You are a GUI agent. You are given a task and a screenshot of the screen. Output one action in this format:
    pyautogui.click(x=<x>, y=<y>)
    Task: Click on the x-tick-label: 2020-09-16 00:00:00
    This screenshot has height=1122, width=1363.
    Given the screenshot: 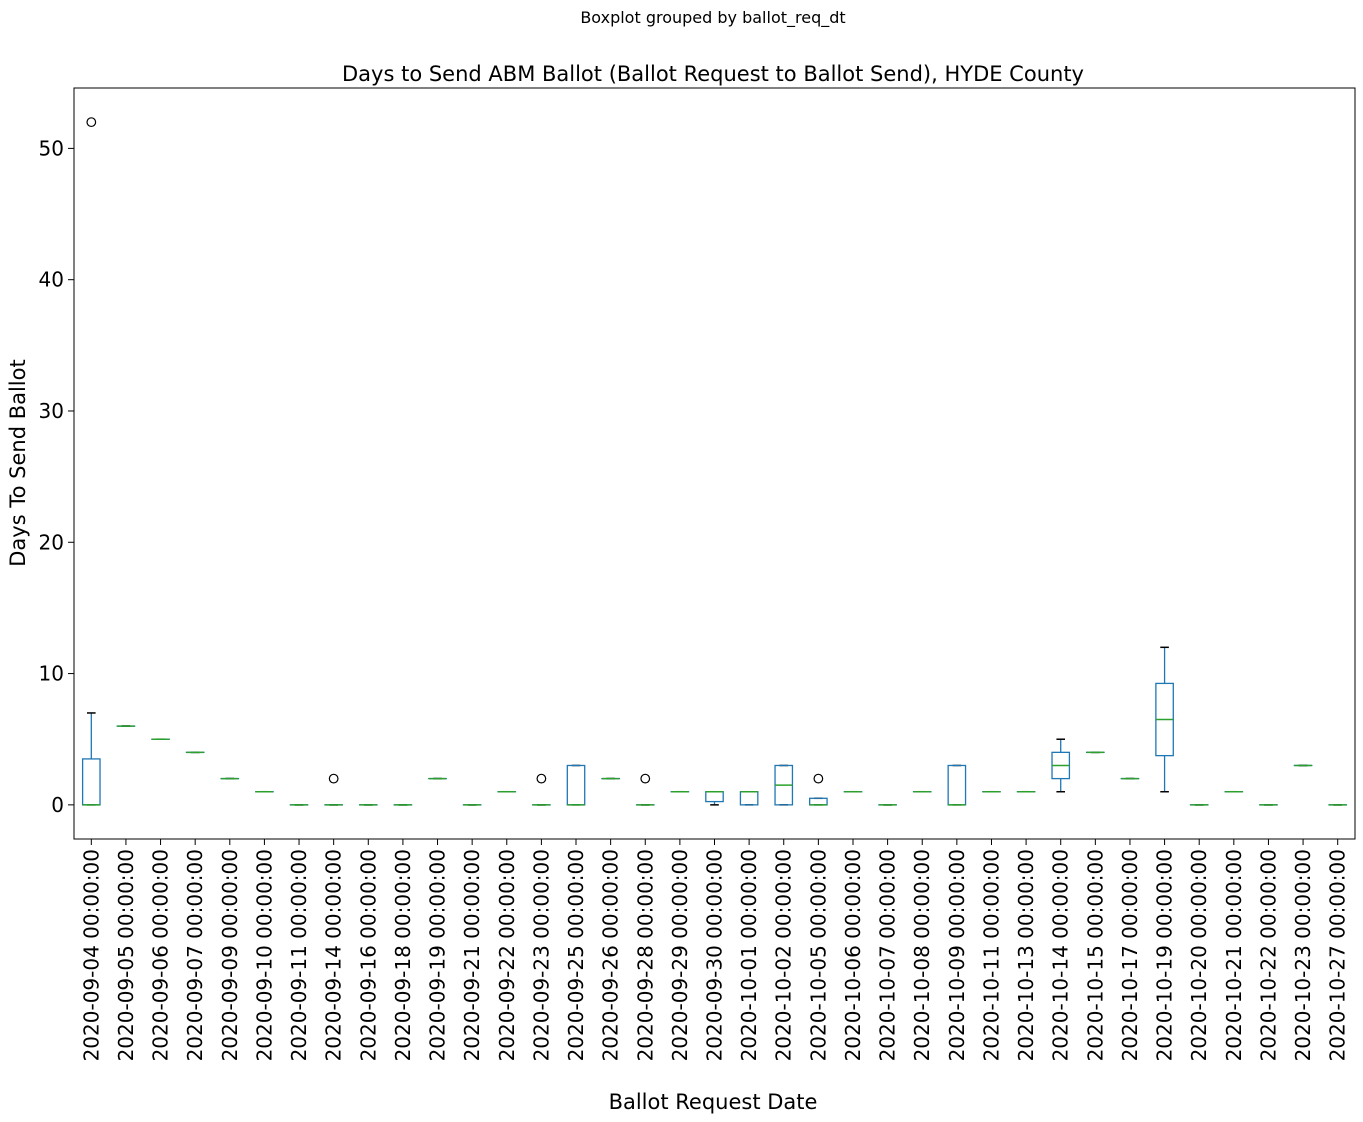 What is the action you would take?
    pyautogui.click(x=368, y=955)
    